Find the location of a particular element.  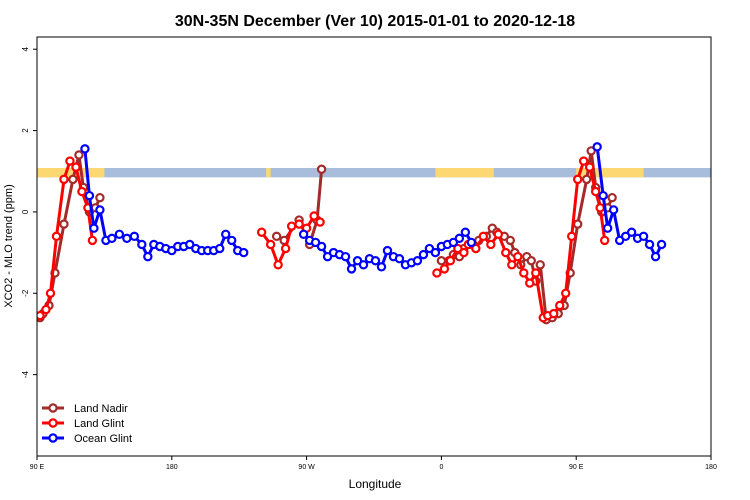

land-ocean-mask is located at coordinates (374, 172).